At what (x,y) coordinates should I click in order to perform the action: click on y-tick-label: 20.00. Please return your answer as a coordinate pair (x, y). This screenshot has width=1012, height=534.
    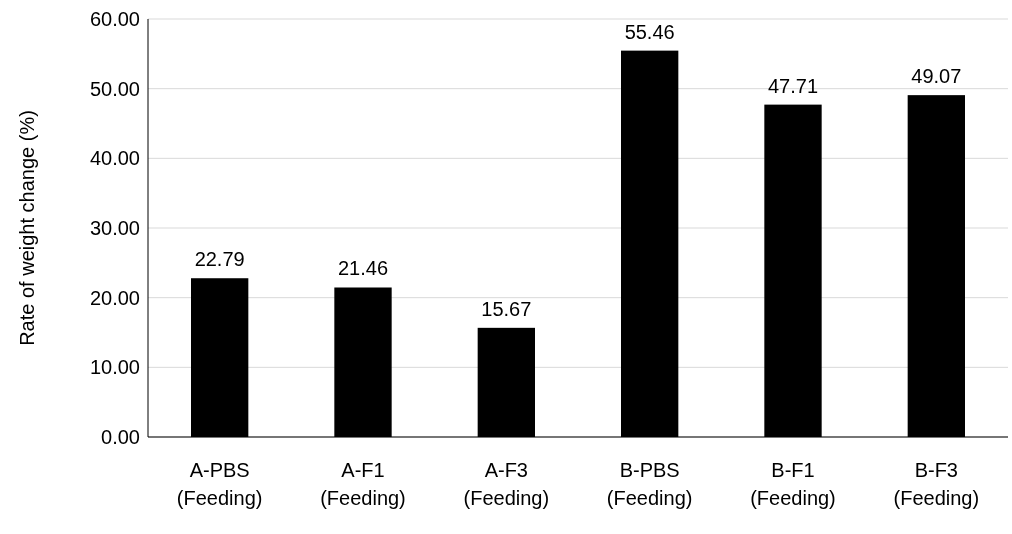
    Looking at the image, I should click on (114, 297).